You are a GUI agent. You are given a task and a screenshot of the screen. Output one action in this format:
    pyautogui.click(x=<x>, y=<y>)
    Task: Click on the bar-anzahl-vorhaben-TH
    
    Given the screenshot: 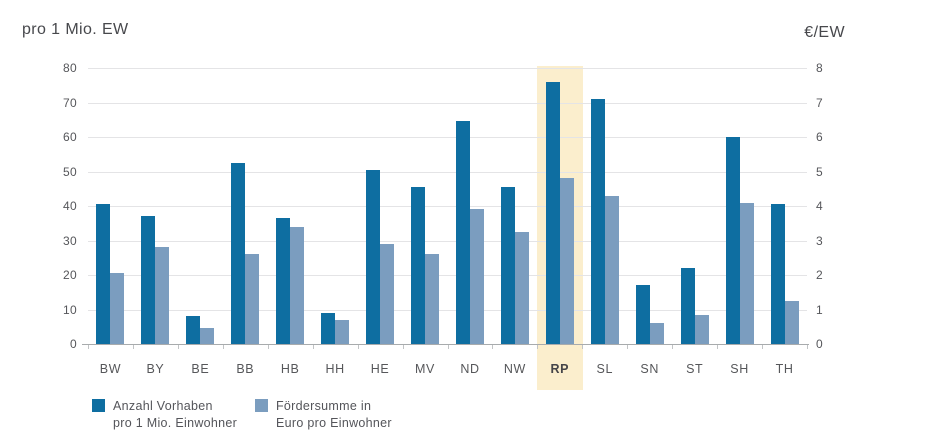 What is the action you would take?
    pyautogui.click(x=777, y=274)
    